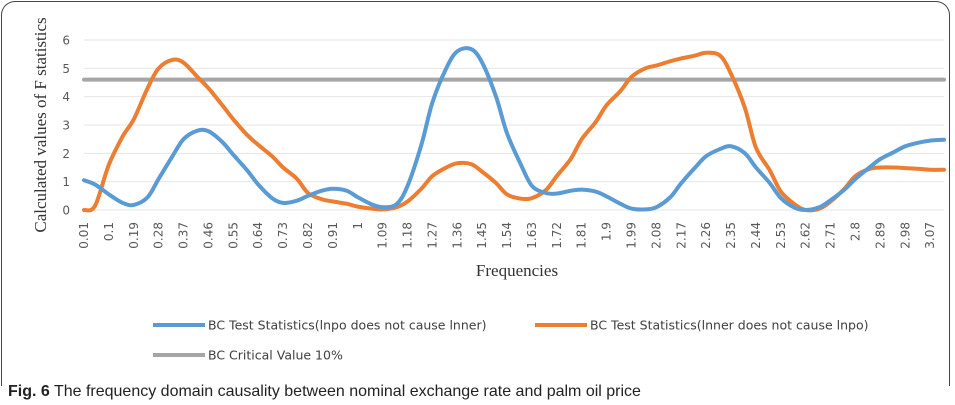  What do you see at coordinates (233, 235) in the screenshot?
I see `x-tick-label-6: 0.55` at bounding box center [233, 235].